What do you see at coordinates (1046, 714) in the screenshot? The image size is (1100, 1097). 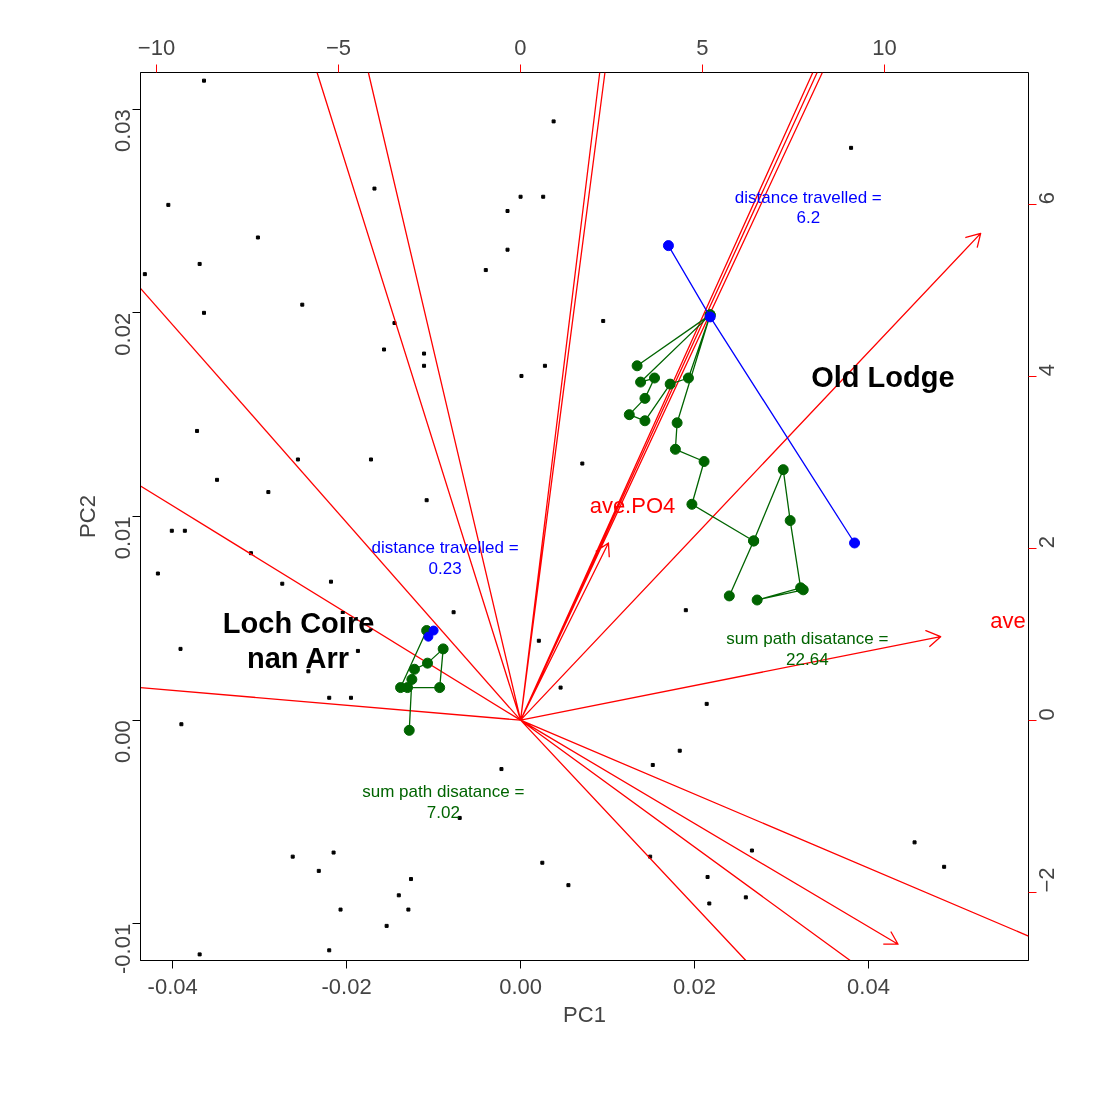 I see `y2-tick-label: 0` at bounding box center [1046, 714].